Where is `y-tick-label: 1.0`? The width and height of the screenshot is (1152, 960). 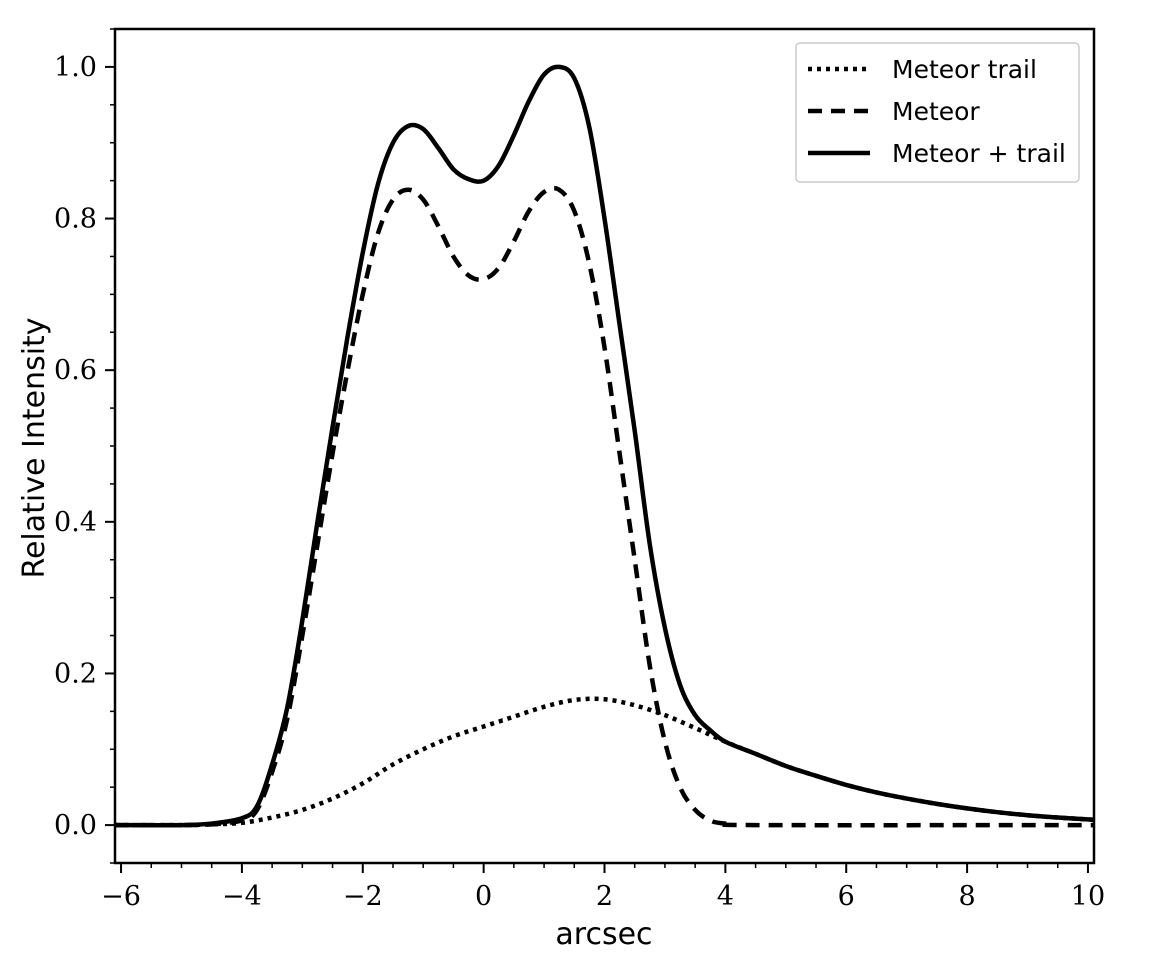
y-tick-label: 1.0 is located at coordinates (75, 67).